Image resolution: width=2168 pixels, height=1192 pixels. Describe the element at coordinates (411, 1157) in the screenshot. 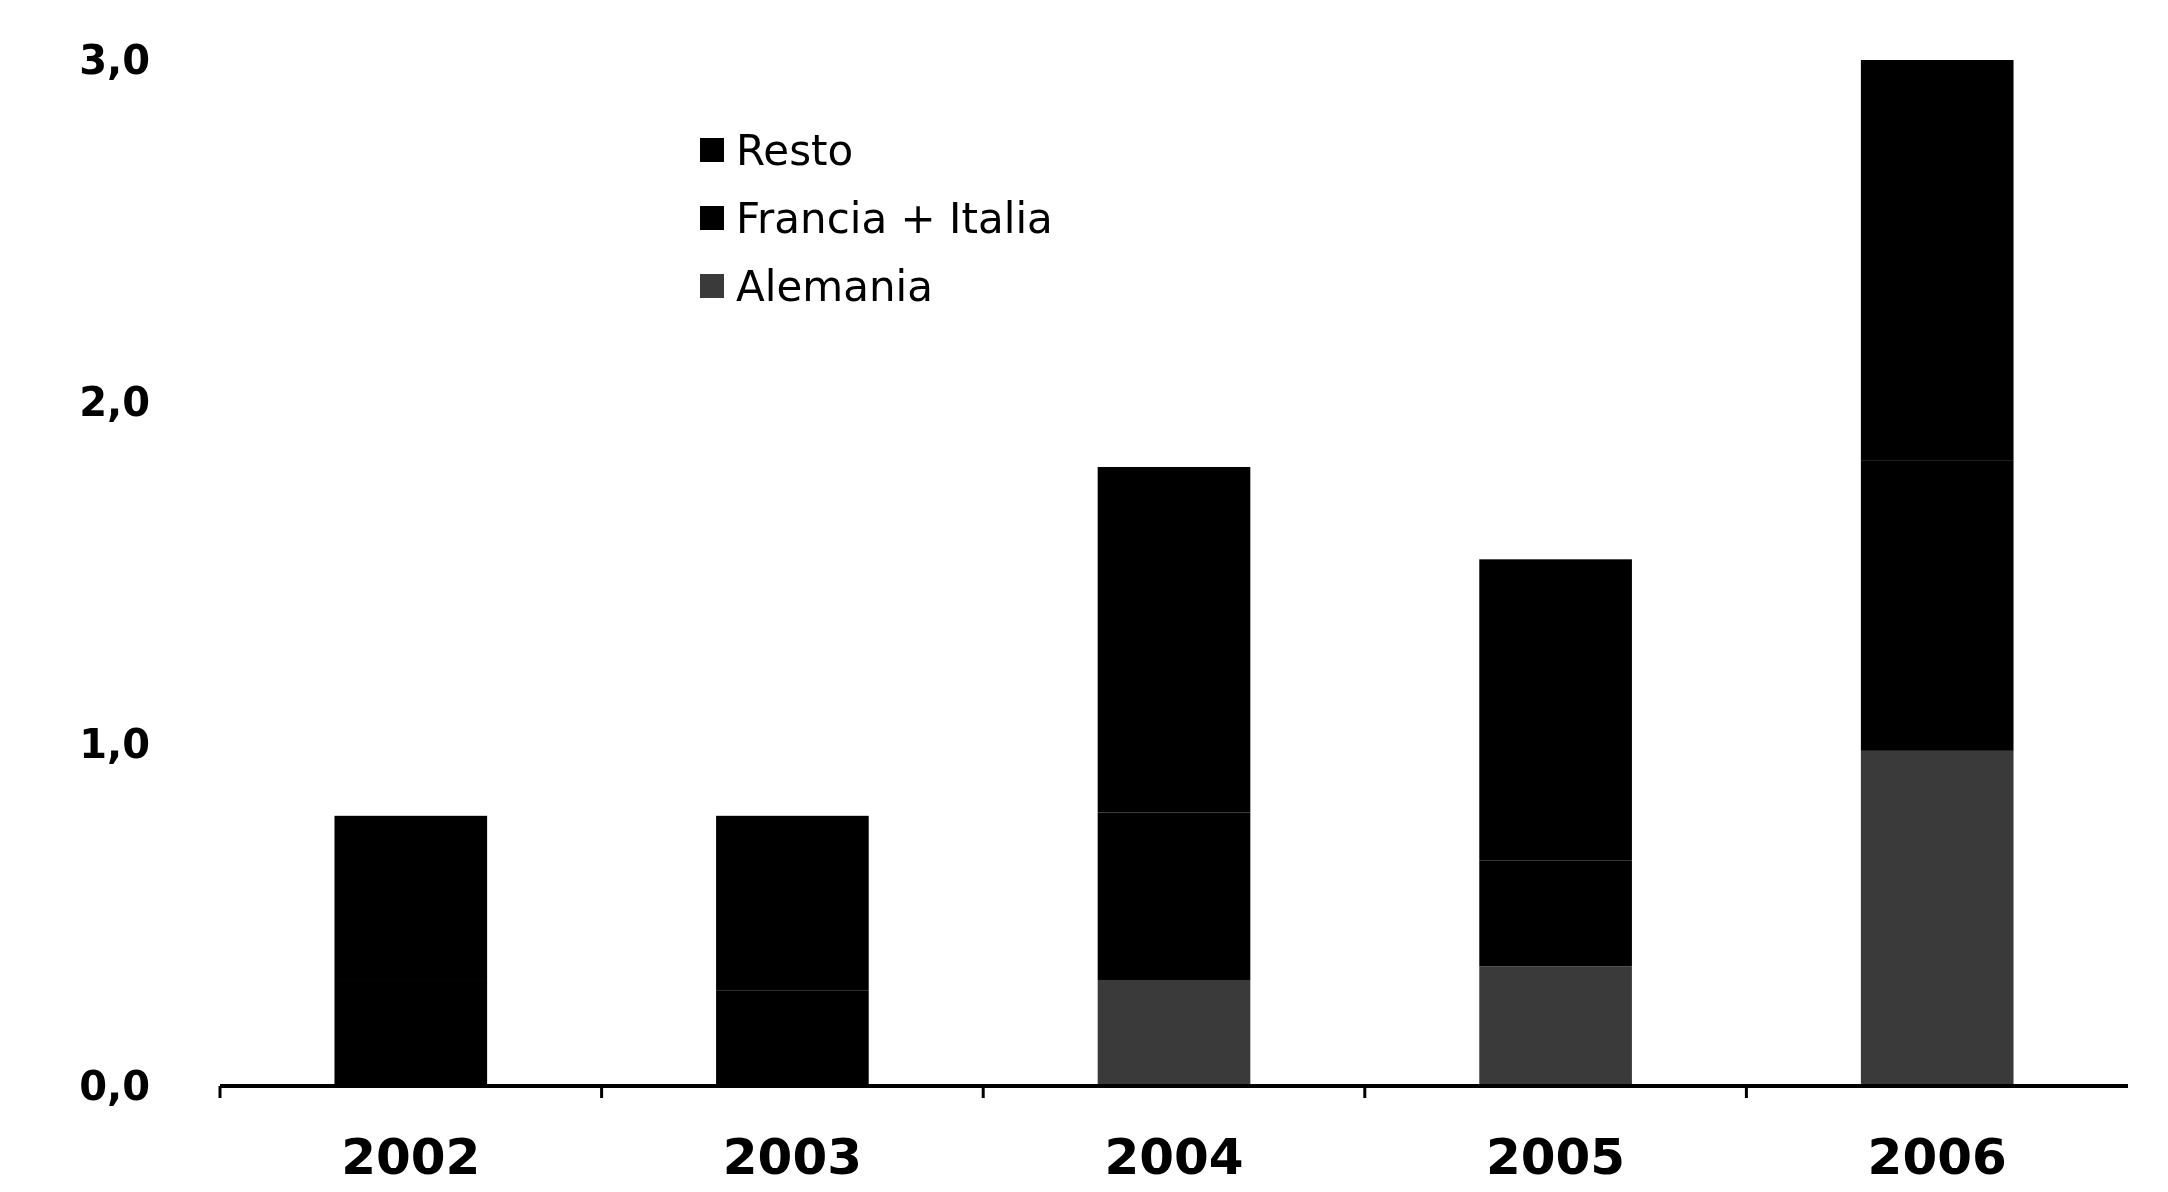

I see `x-tick-label: 2002` at that location.